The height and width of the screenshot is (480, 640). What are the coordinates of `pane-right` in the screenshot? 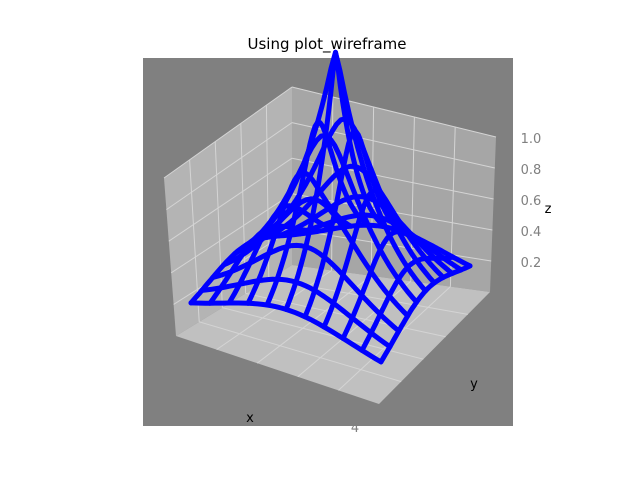 It's located at (394, 189).